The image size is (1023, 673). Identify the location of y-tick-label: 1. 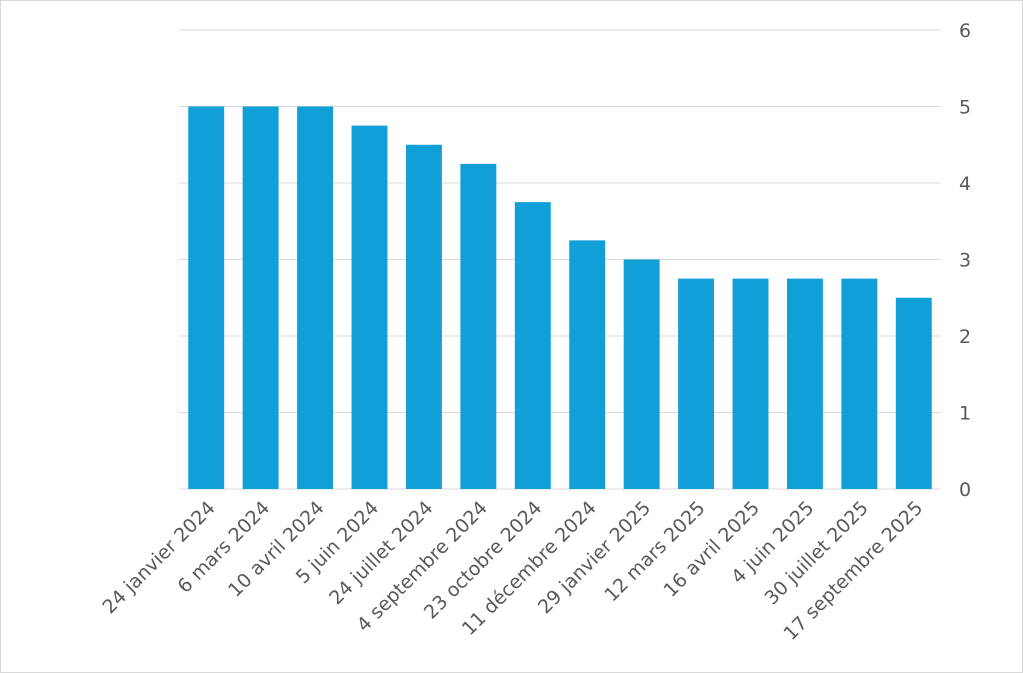
(965, 414).